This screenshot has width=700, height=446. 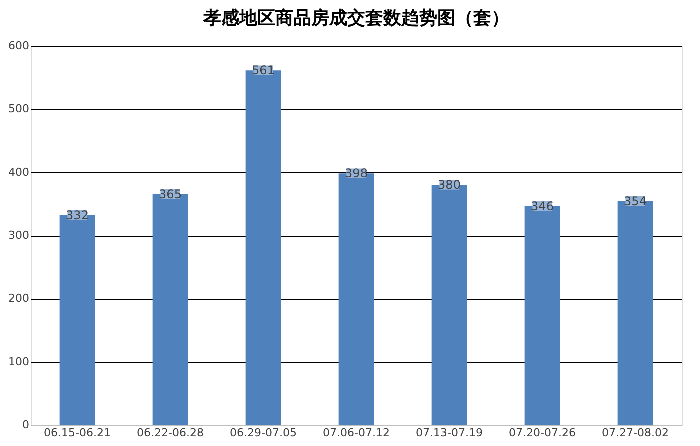 What do you see at coordinates (26, 425) in the screenshot?
I see `y-tick-label: 0` at bounding box center [26, 425].